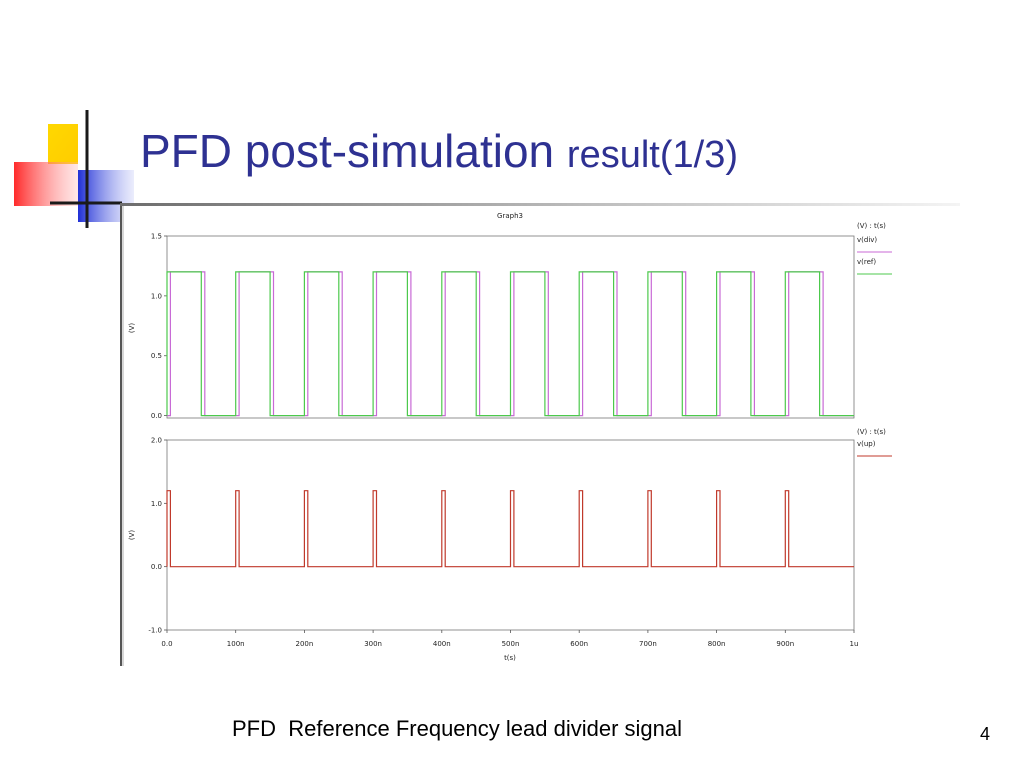 Image resolution: width=1024 pixels, height=768 pixels. I want to click on title-sub: result(1/3), so click(652, 155).